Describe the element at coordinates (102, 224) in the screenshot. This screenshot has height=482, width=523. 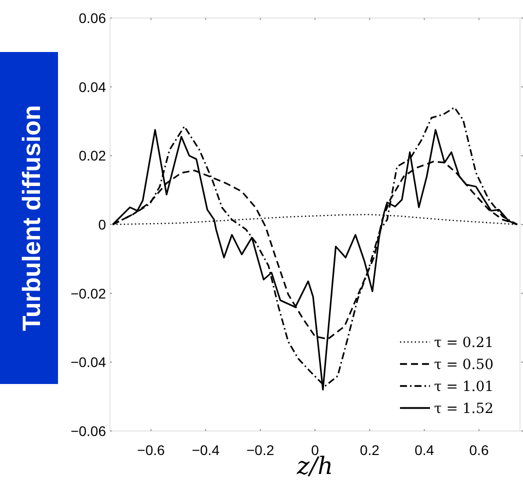
I see `y-tick-label: 0` at that location.